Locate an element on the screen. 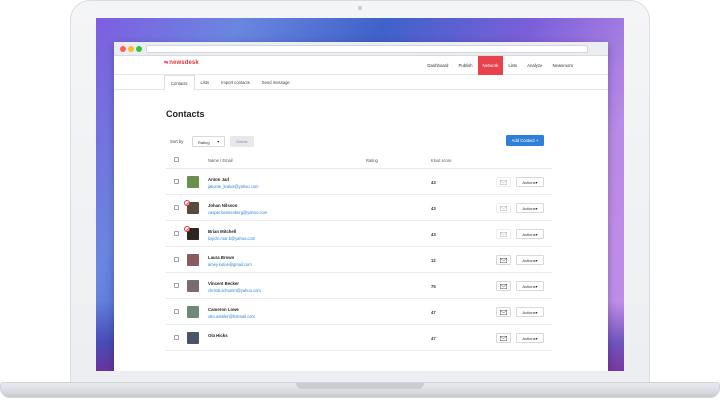 This screenshot has width=720, height=404. contact-email: casper.bennenberg@yahoo.com is located at coordinates (238, 212).